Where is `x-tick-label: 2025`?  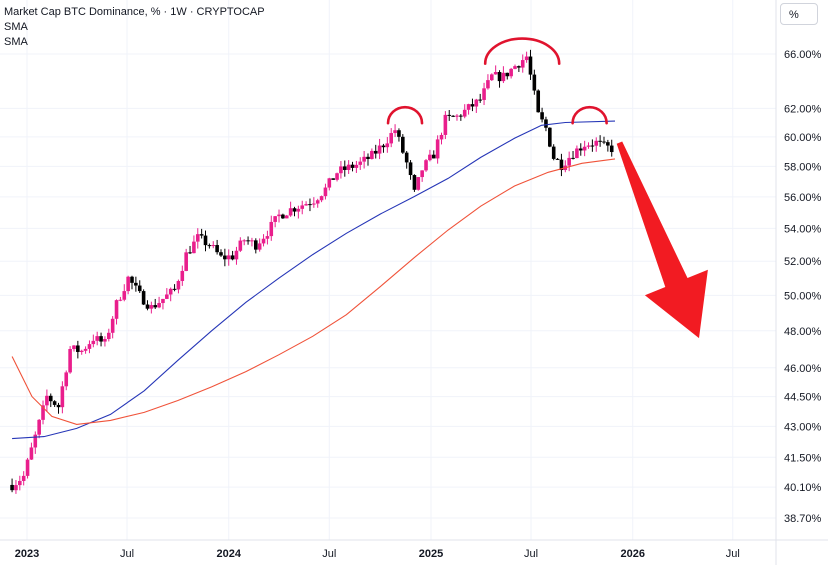 x-tick-label: 2025 is located at coordinates (431, 554).